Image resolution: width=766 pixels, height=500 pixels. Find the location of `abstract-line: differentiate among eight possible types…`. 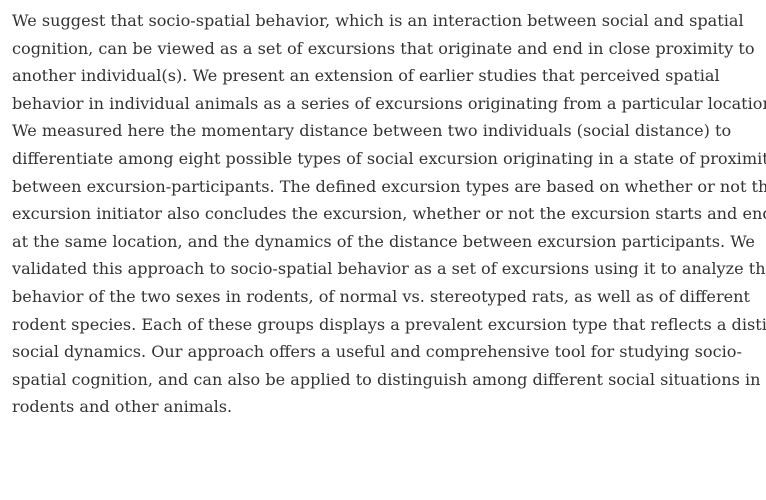

abstract-line: differentiate among eight possible types… is located at coordinates (389, 158).